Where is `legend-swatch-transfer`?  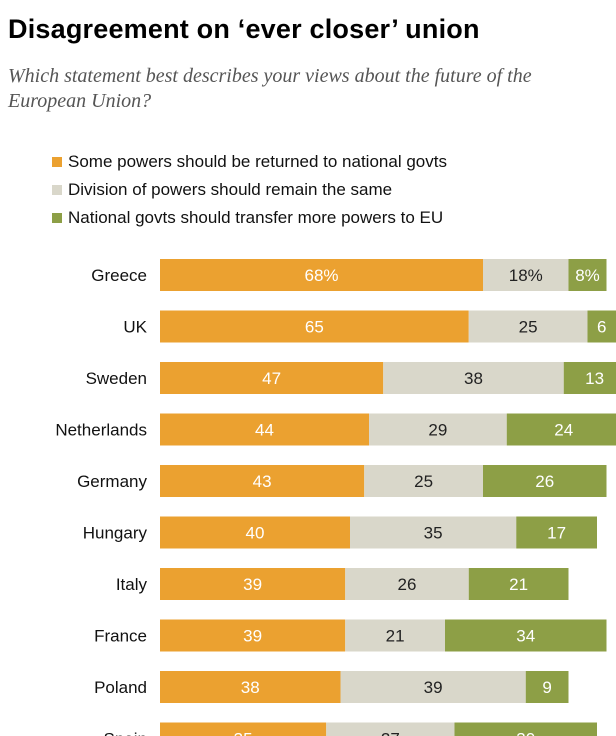 legend-swatch-transfer is located at coordinates (57, 218).